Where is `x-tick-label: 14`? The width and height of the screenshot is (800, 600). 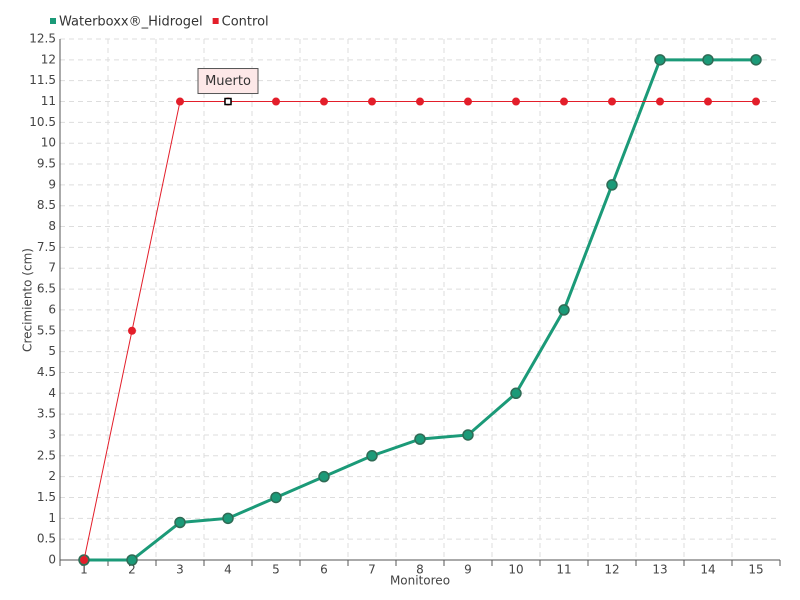
x-tick-label: 14 is located at coordinates (707, 570).